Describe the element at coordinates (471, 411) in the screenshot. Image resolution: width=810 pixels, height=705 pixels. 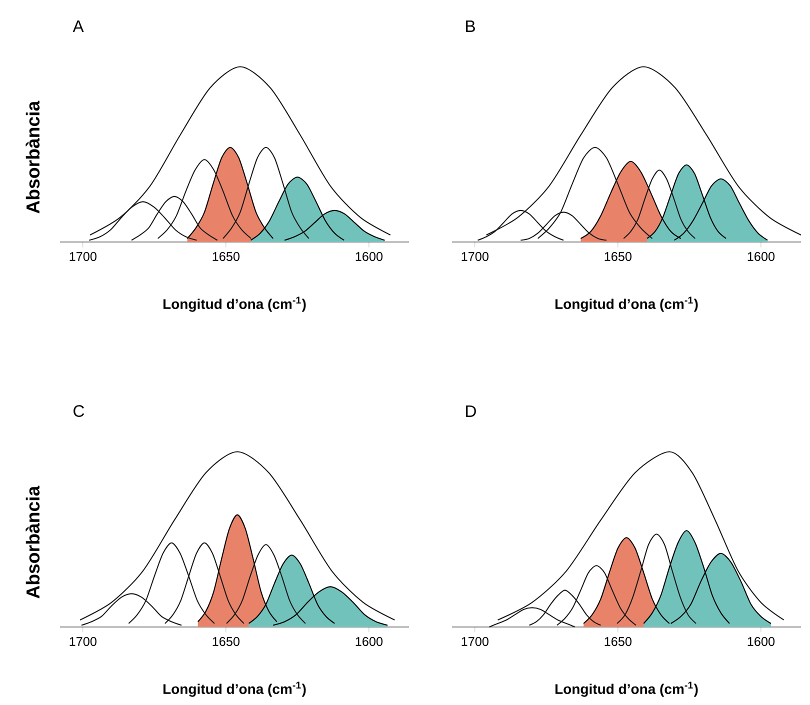
I see `chart-title: D` at that location.